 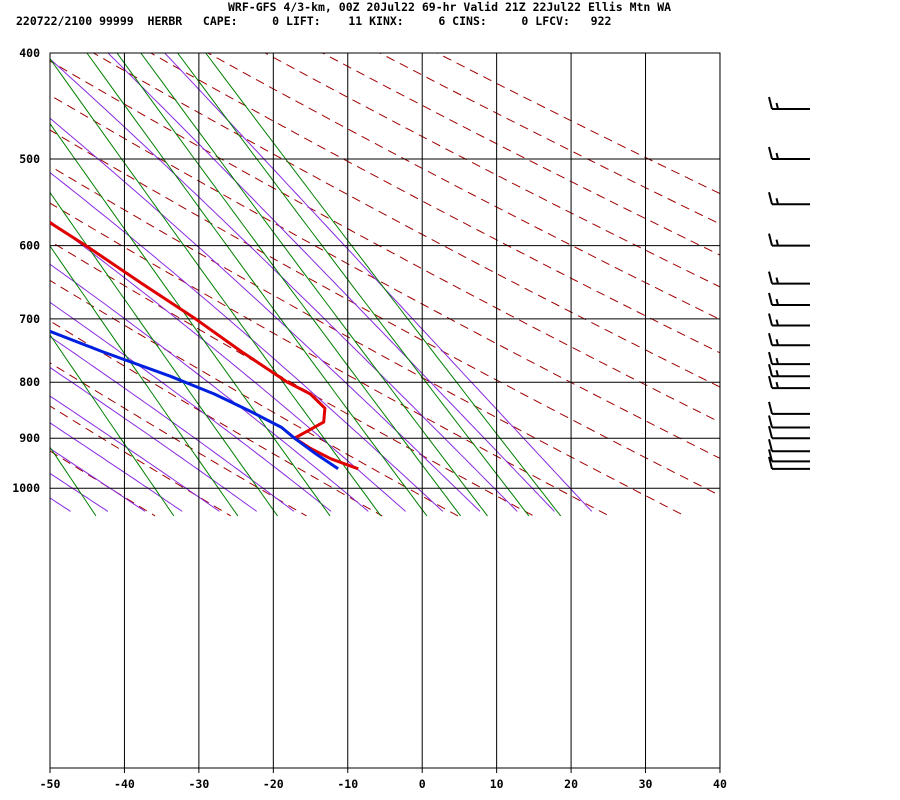 I want to click on temperature-profile, so click(x=204, y=345).